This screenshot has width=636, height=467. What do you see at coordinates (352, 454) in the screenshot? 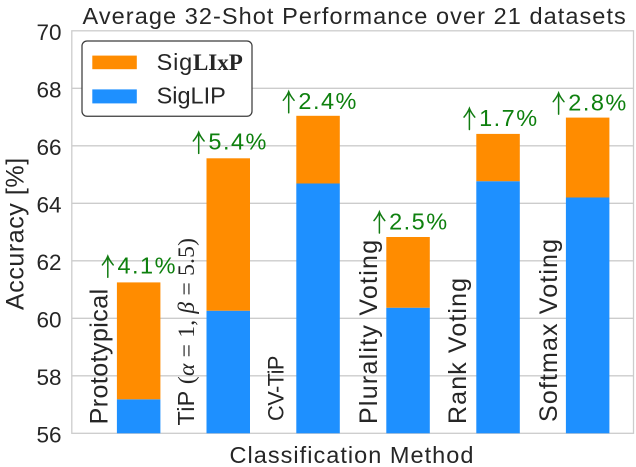
I see `svg-text: Classification Method` at bounding box center [352, 454].